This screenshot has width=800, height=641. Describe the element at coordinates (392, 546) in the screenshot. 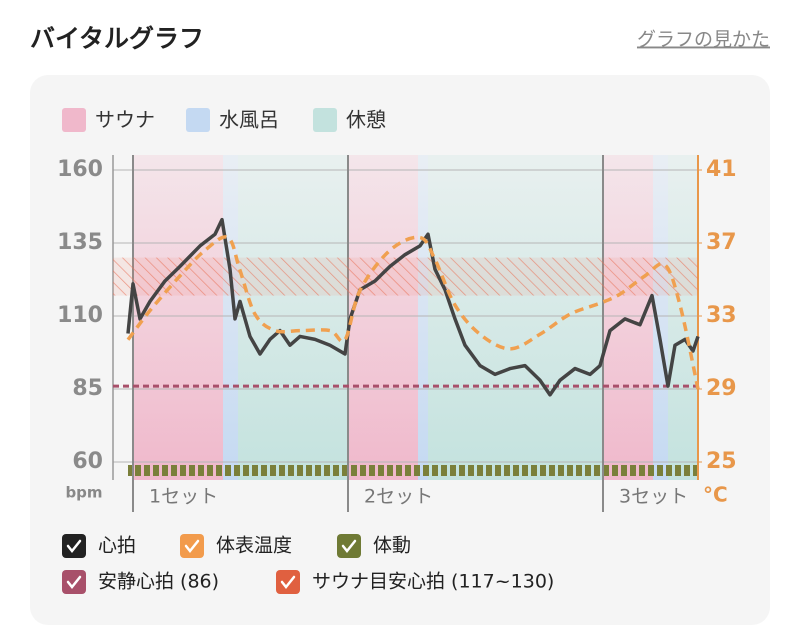

I see `legend-label: 体動` at that location.